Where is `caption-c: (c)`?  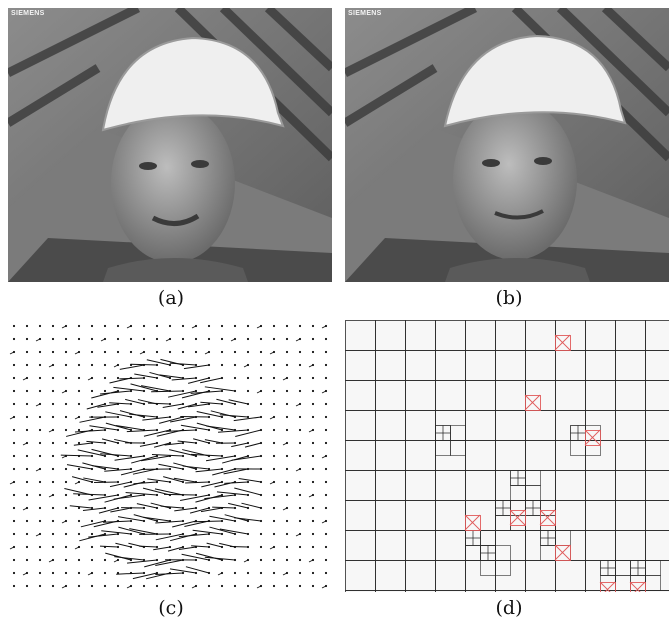 caption-c: (c) is located at coordinates (171, 608).